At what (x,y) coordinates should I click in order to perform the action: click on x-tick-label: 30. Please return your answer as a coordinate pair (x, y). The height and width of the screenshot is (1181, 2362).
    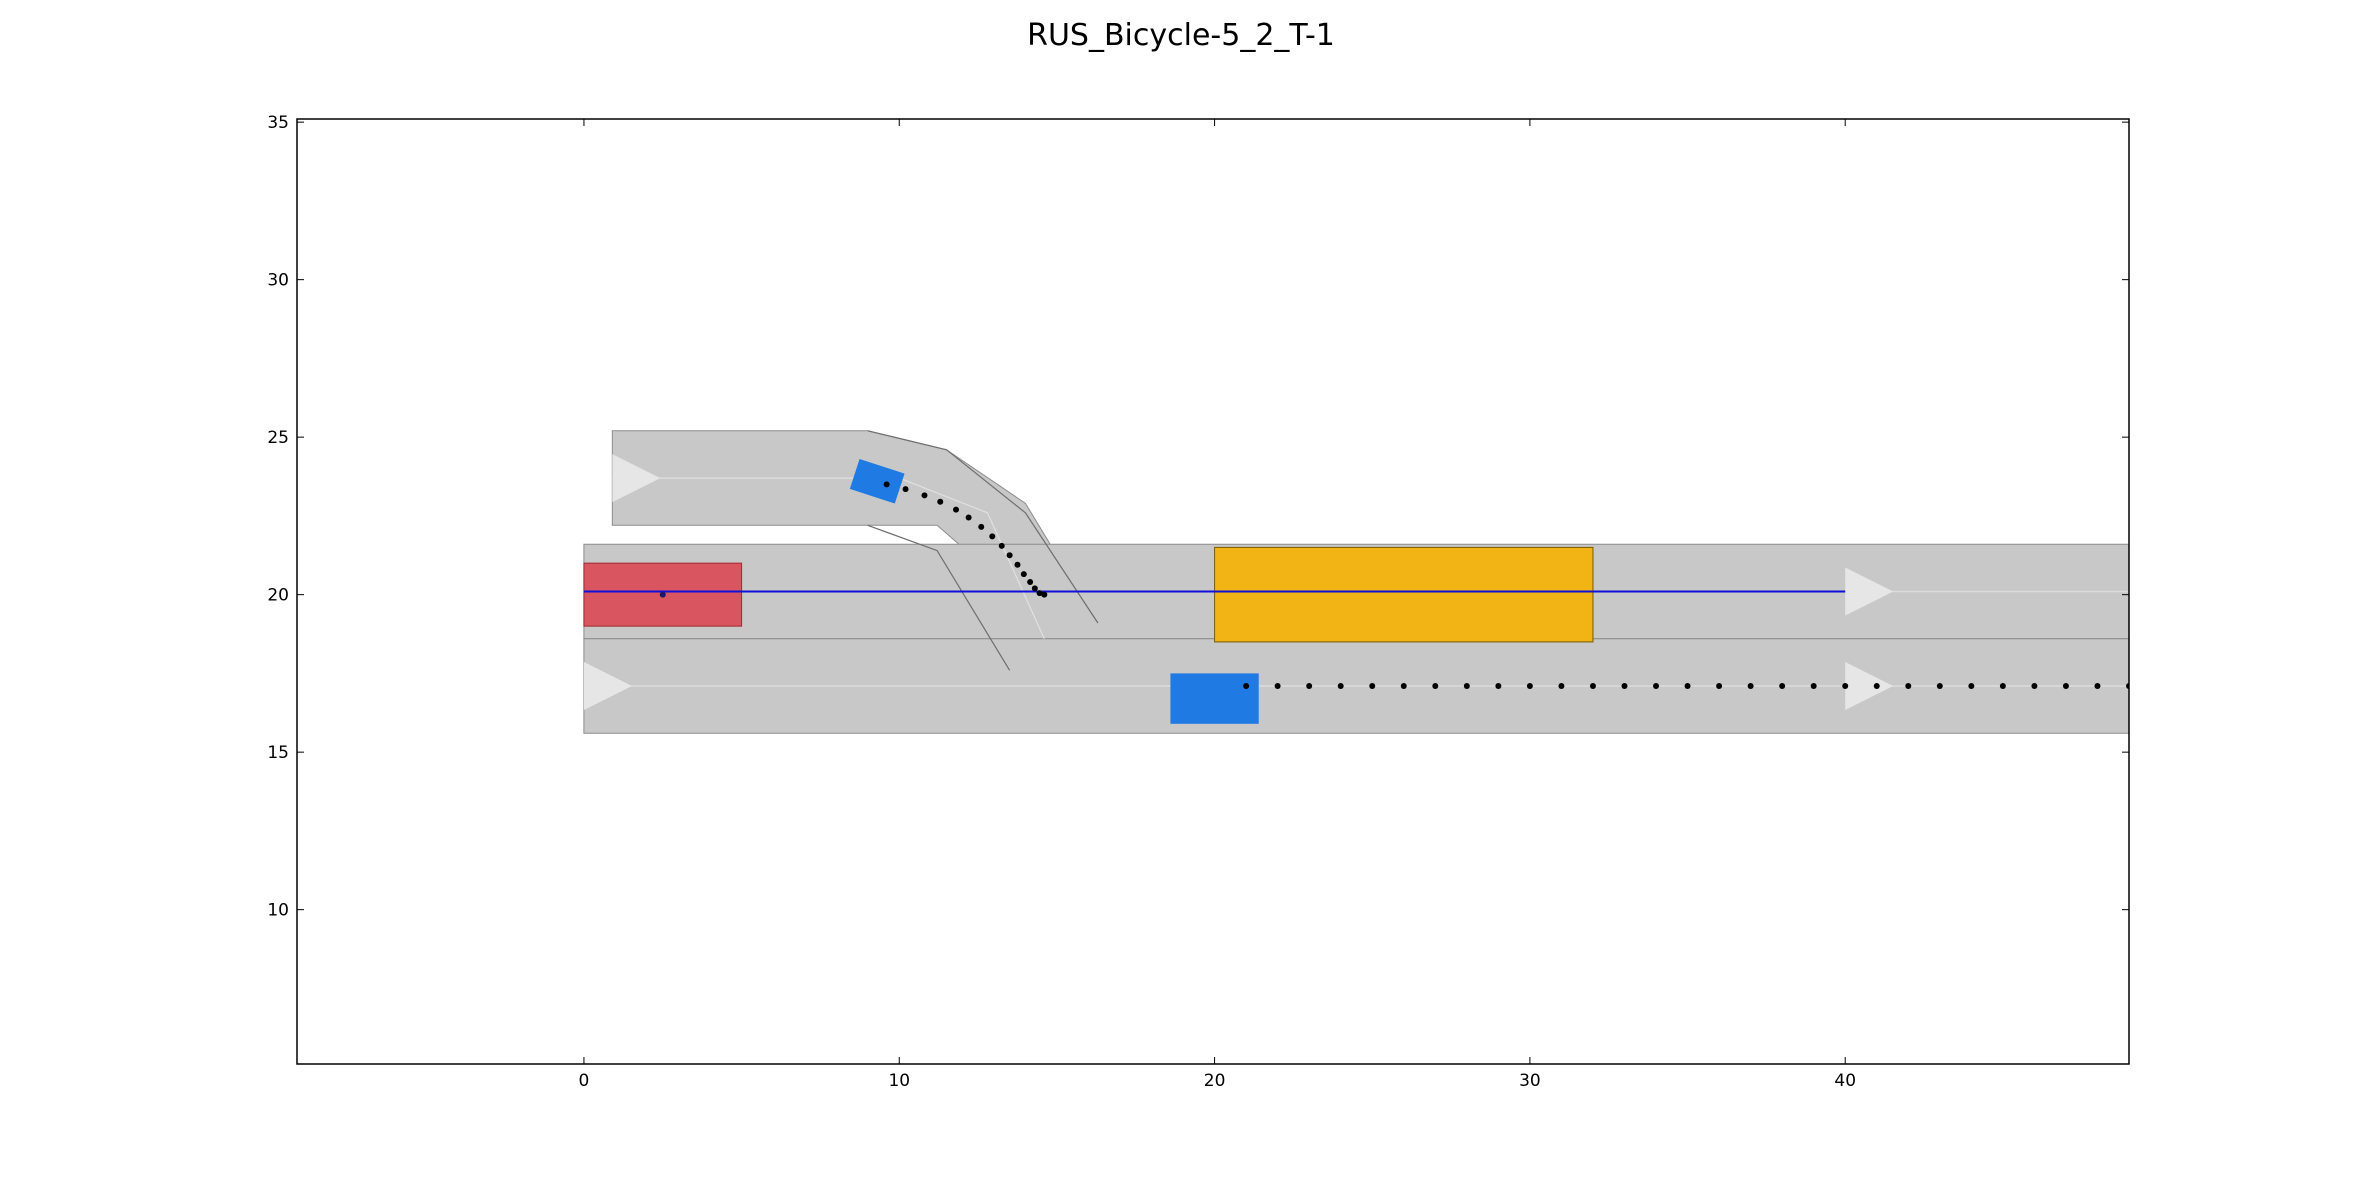
    Looking at the image, I should click on (1530, 1081).